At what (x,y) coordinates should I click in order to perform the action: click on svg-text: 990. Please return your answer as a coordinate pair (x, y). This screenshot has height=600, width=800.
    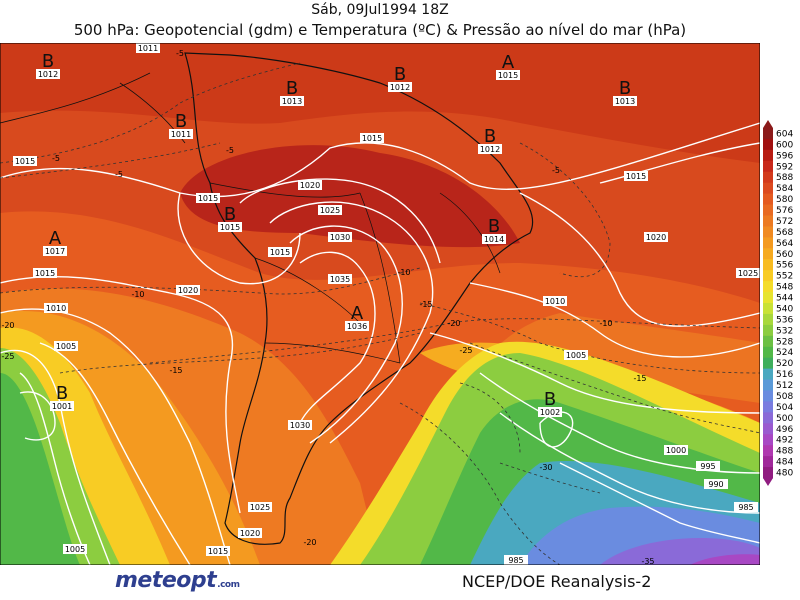
    Looking at the image, I should click on (715, 484).